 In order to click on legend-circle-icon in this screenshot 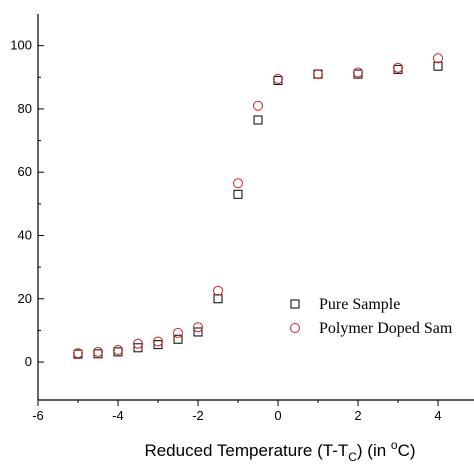, I will do `click(295, 328)`.